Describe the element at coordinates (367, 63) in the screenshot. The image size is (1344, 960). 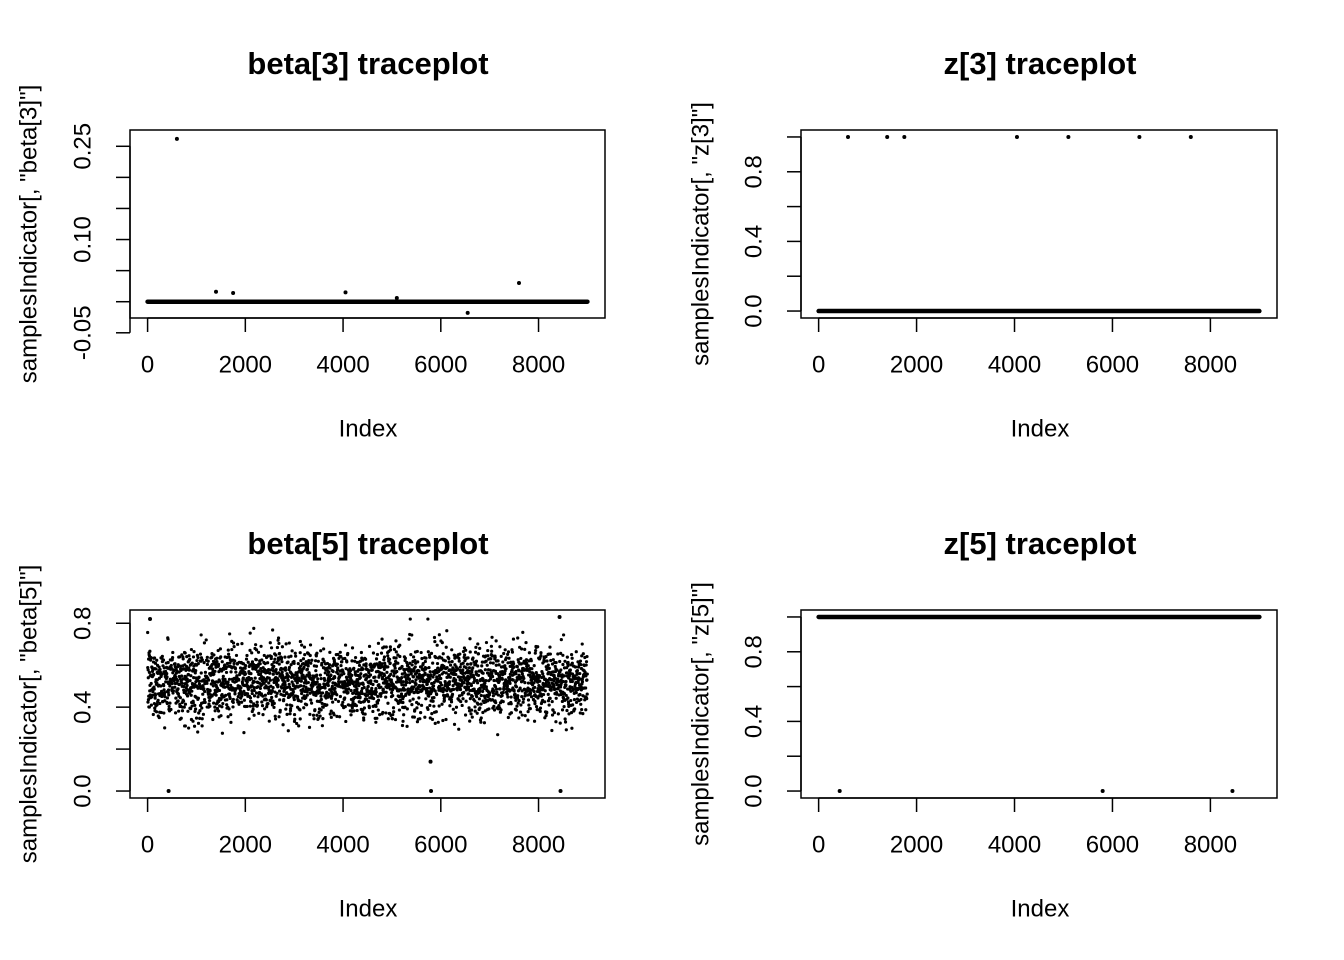
I see `panel-title: beta[3] traceplot` at that location.